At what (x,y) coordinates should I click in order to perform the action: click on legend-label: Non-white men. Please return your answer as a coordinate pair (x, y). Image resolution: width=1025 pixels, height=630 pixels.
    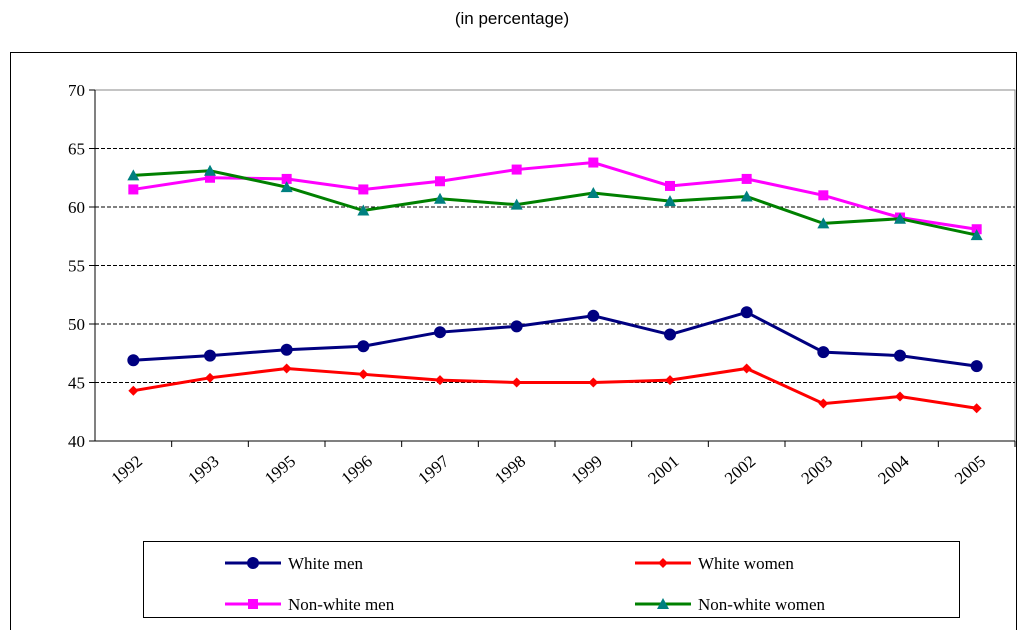
    Looking at the image, I should click on (341, 604).